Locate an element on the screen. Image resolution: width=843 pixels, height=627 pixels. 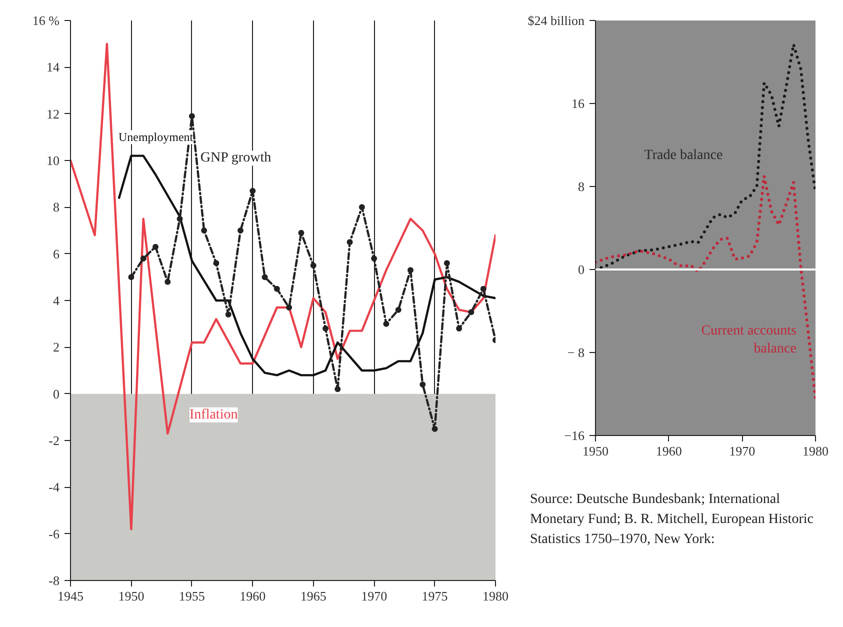
y-tick-label: 6 is located at coordinates (56, 254).